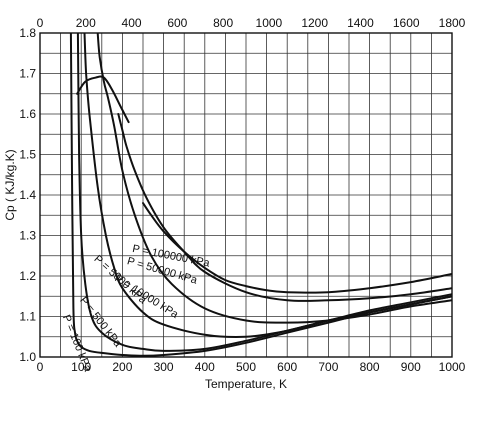 The image size is (499, 435). I want to click on x-tick-label: 500, so click(246, 367).